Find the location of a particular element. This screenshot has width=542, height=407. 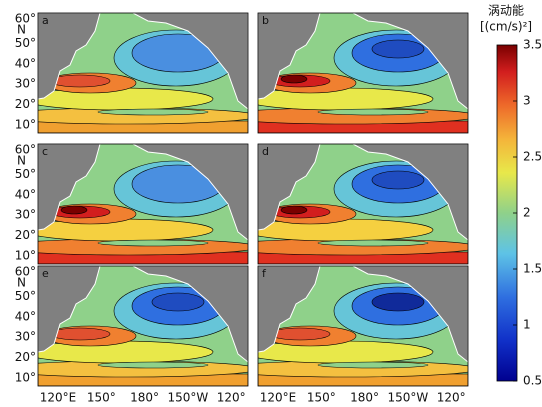

colorbar-tick-label: 1 is located at coordinates (527, 325).